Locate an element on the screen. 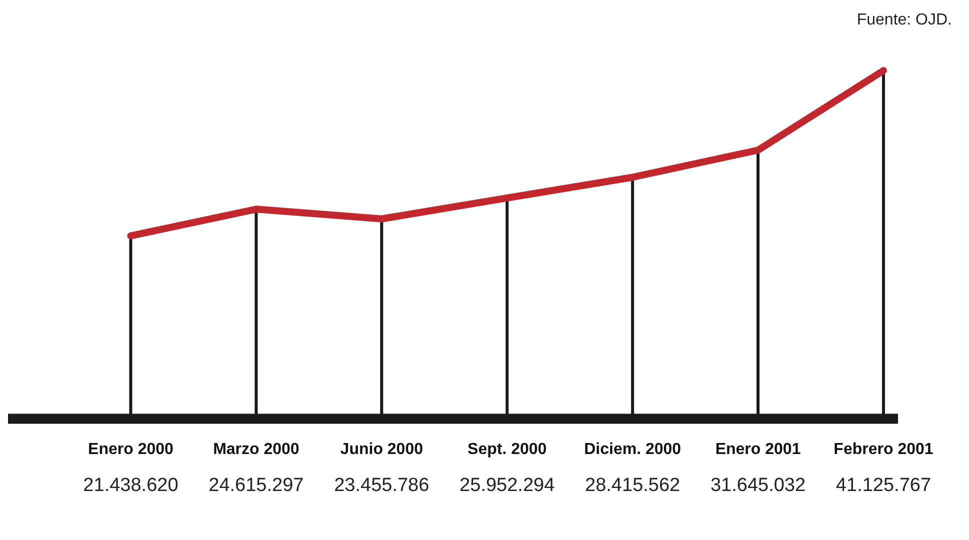  data-label: 21.438.620 is located at coordinates (130, 485).